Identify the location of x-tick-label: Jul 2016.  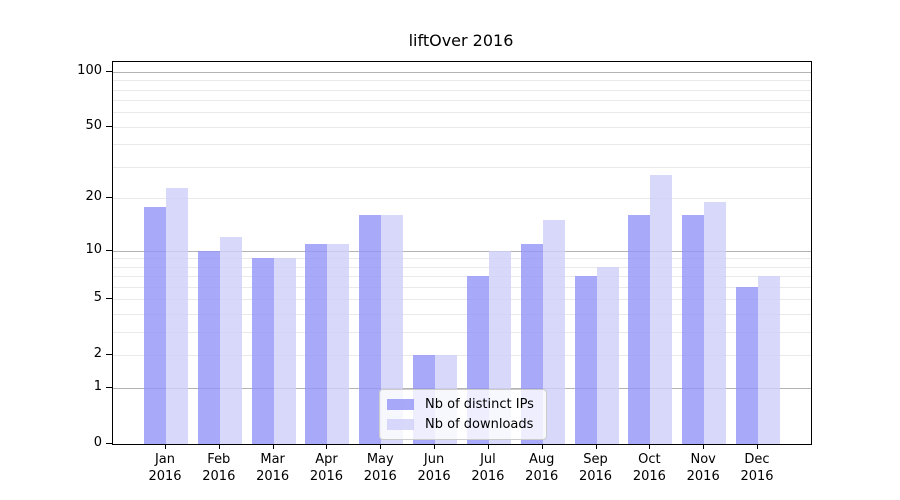
(488, 468).